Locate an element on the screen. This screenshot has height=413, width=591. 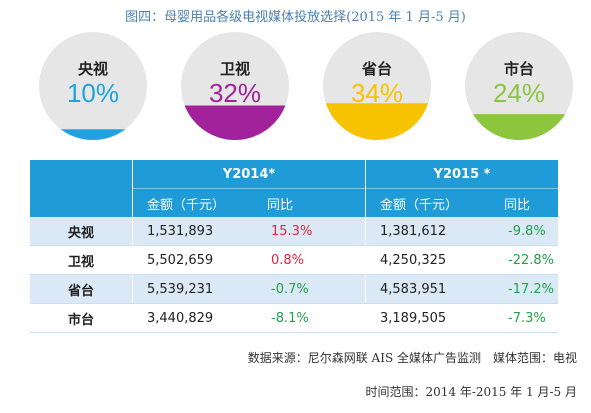
share-circle: 省台 34% is located at coordinates (377, 86).